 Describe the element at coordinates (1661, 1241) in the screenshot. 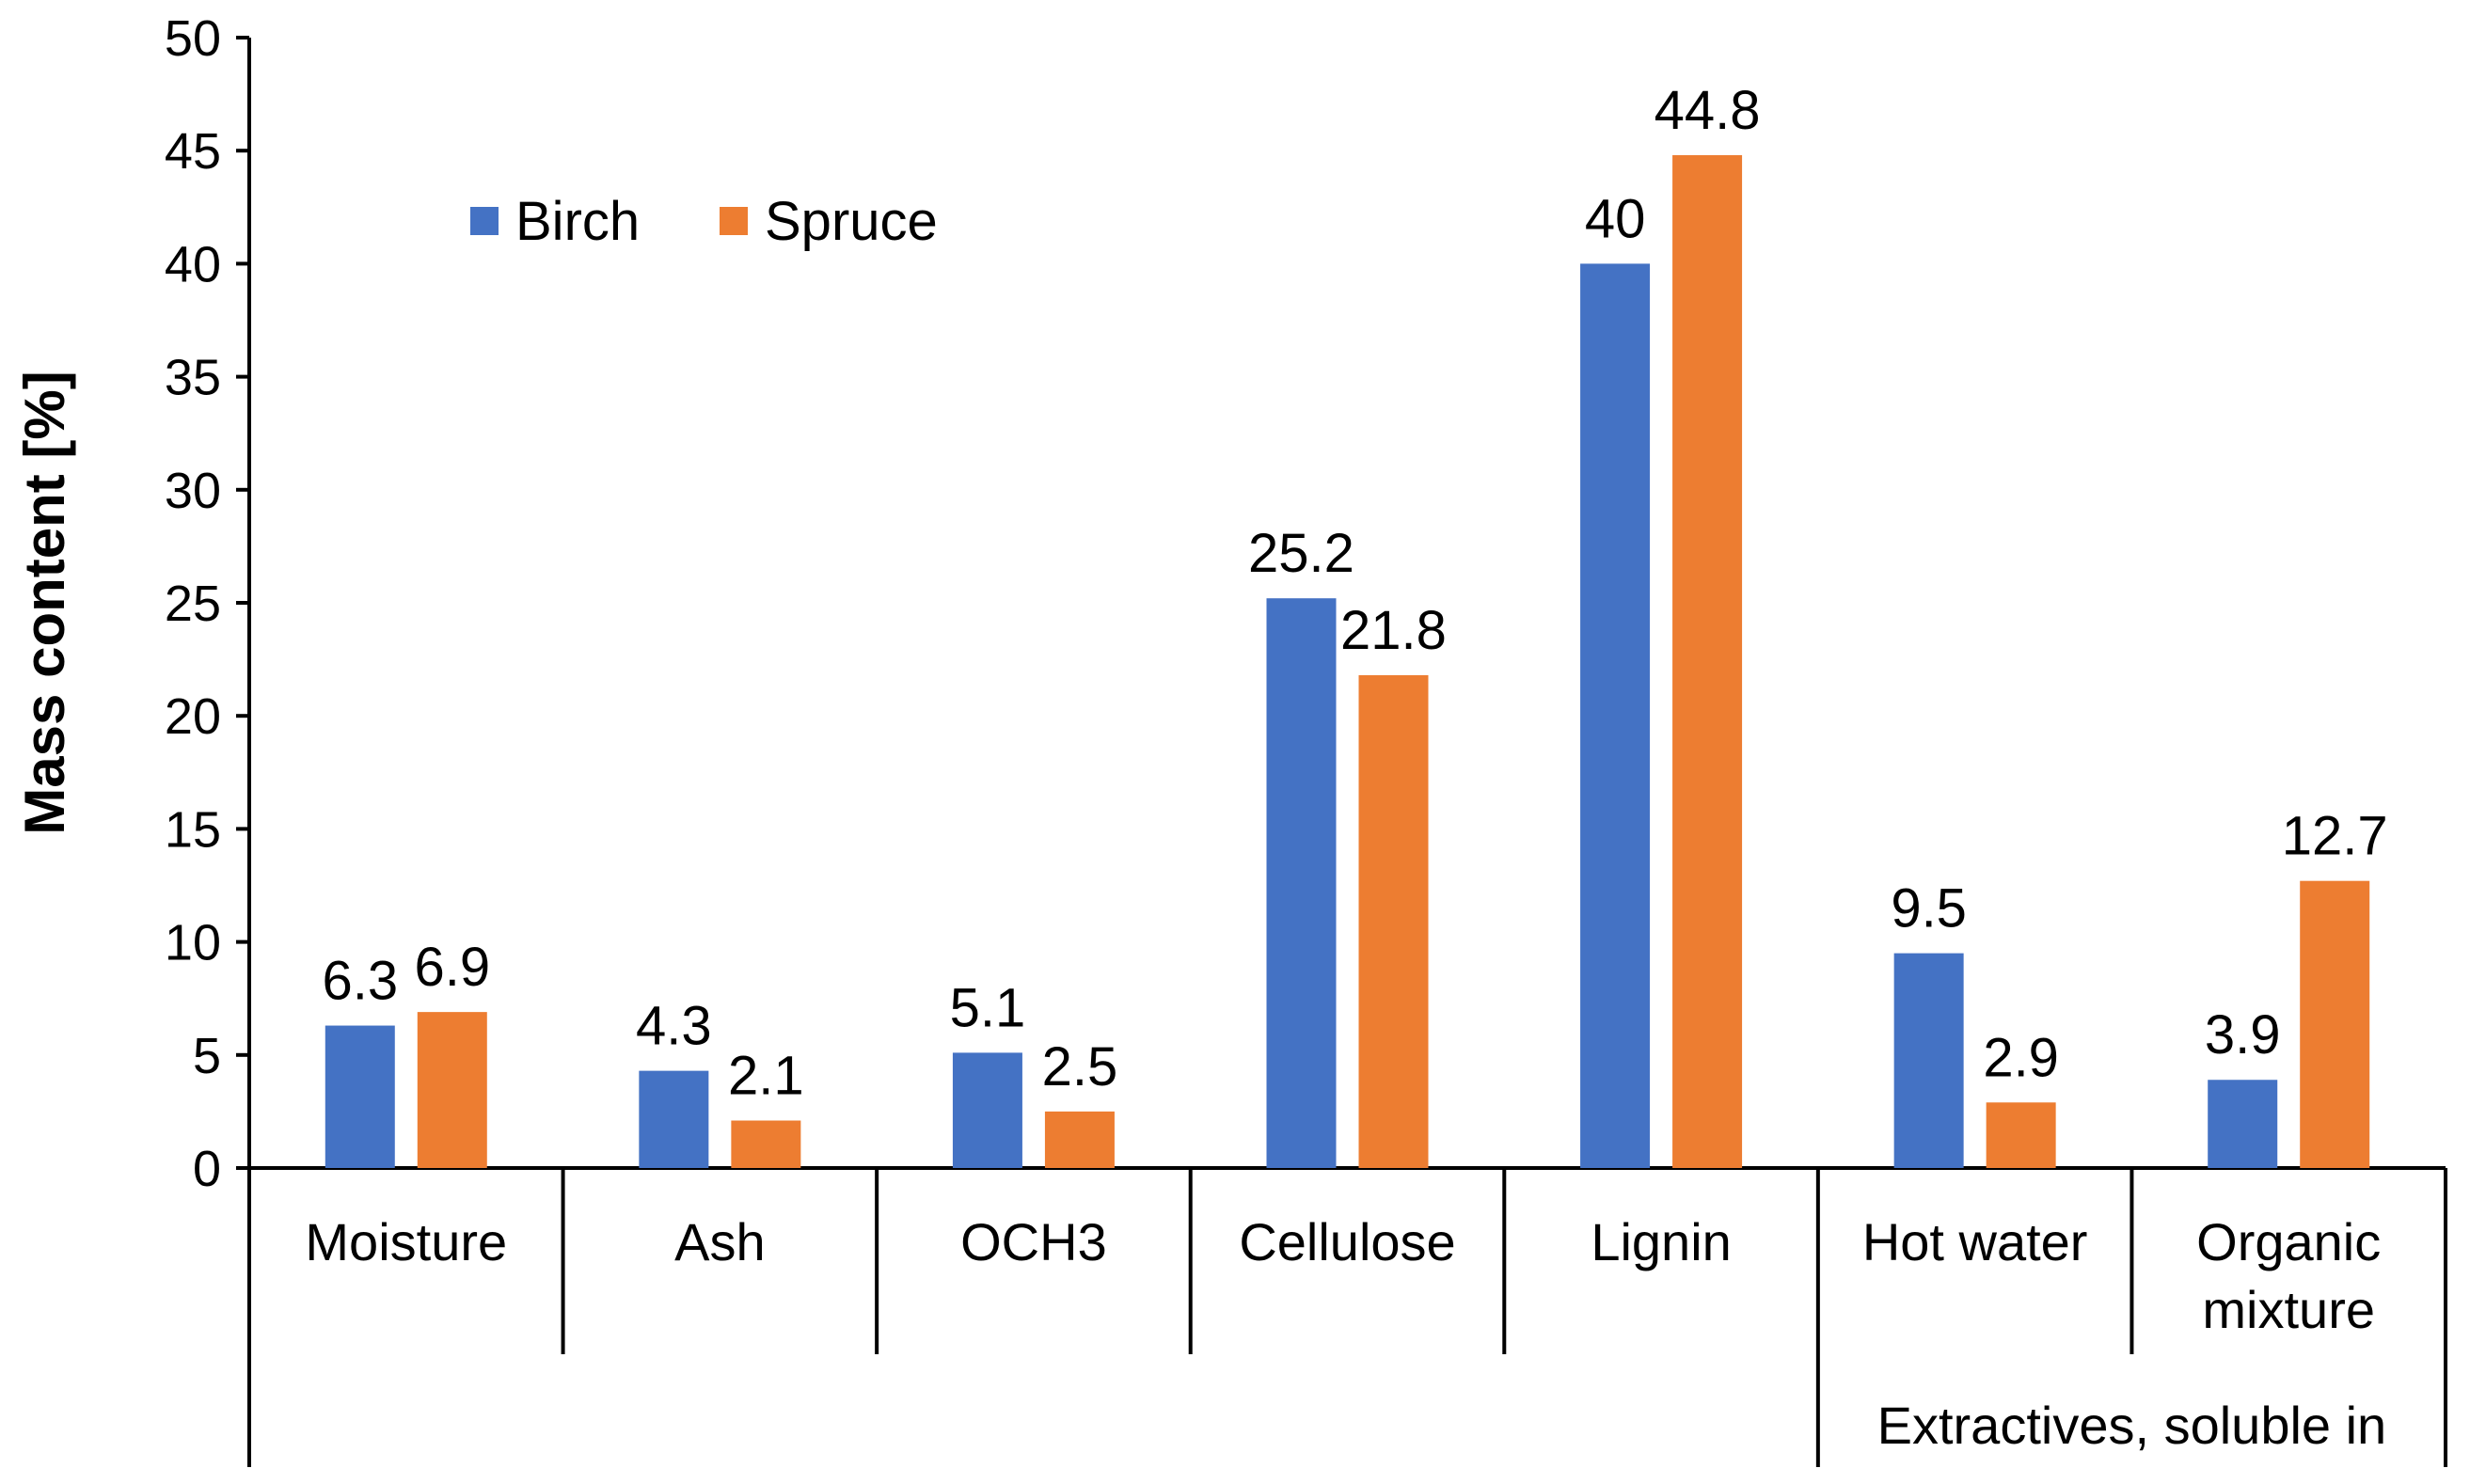

I see `category-label: Lignin` at that location.